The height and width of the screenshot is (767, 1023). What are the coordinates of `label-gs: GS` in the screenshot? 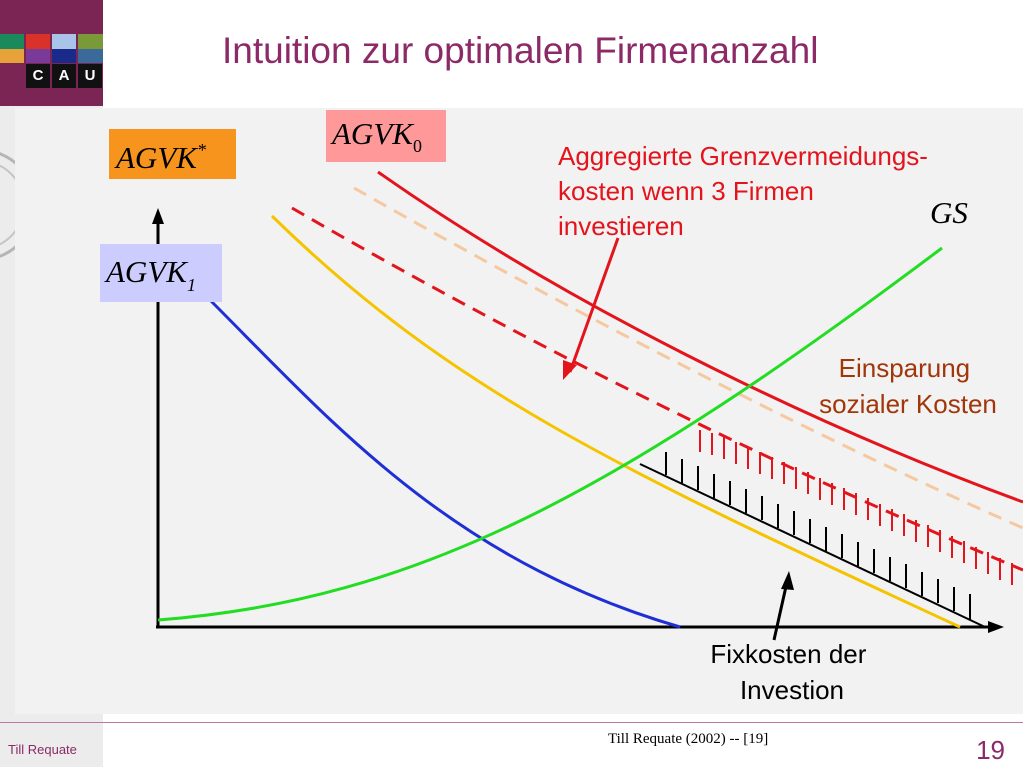 It's located at (949, 212).